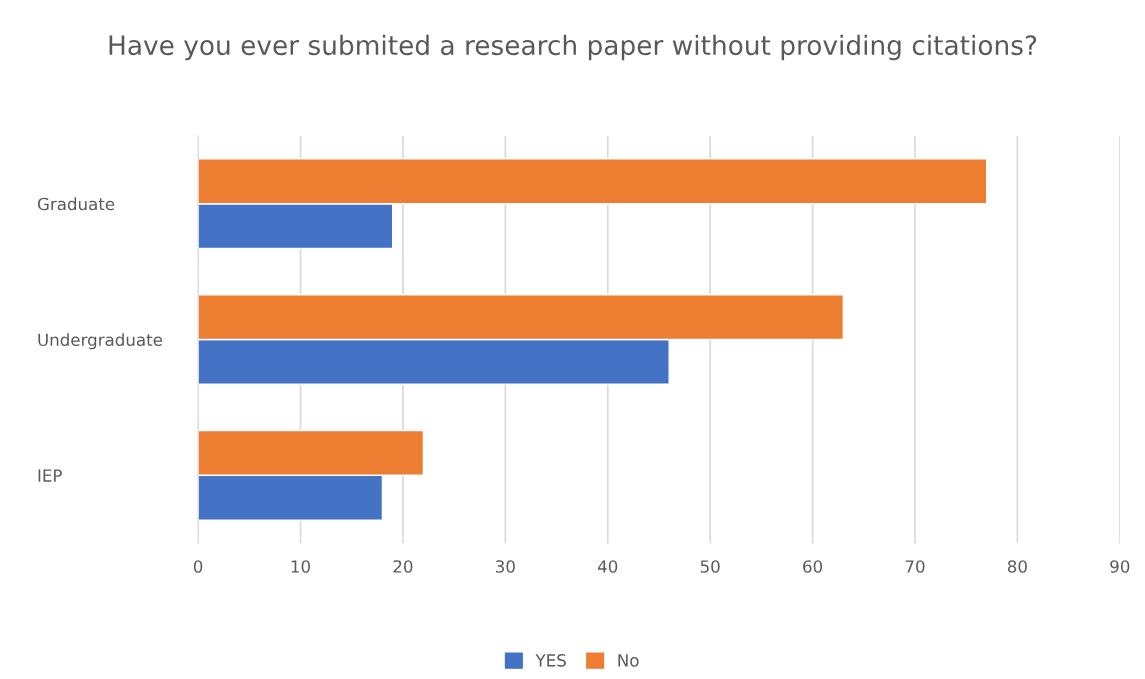  Describe the element at coordinates (813, 566) in the screenshot. I see `x-tick-label: 60` at that location.